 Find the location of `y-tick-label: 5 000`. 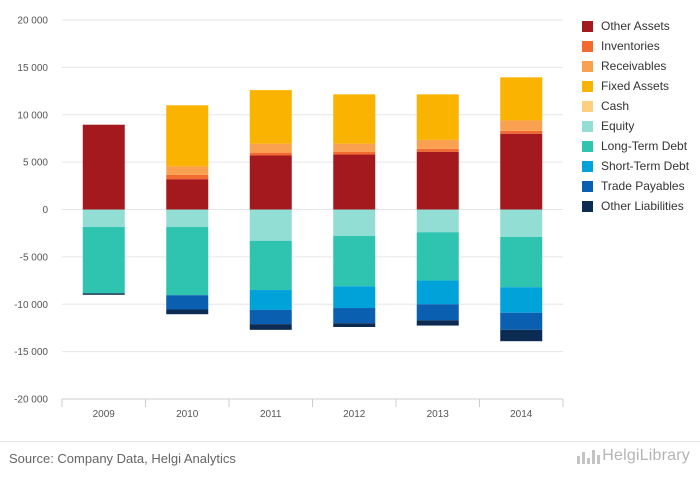

y-tick-label: 5 000 is located at coordinates (35, 163).